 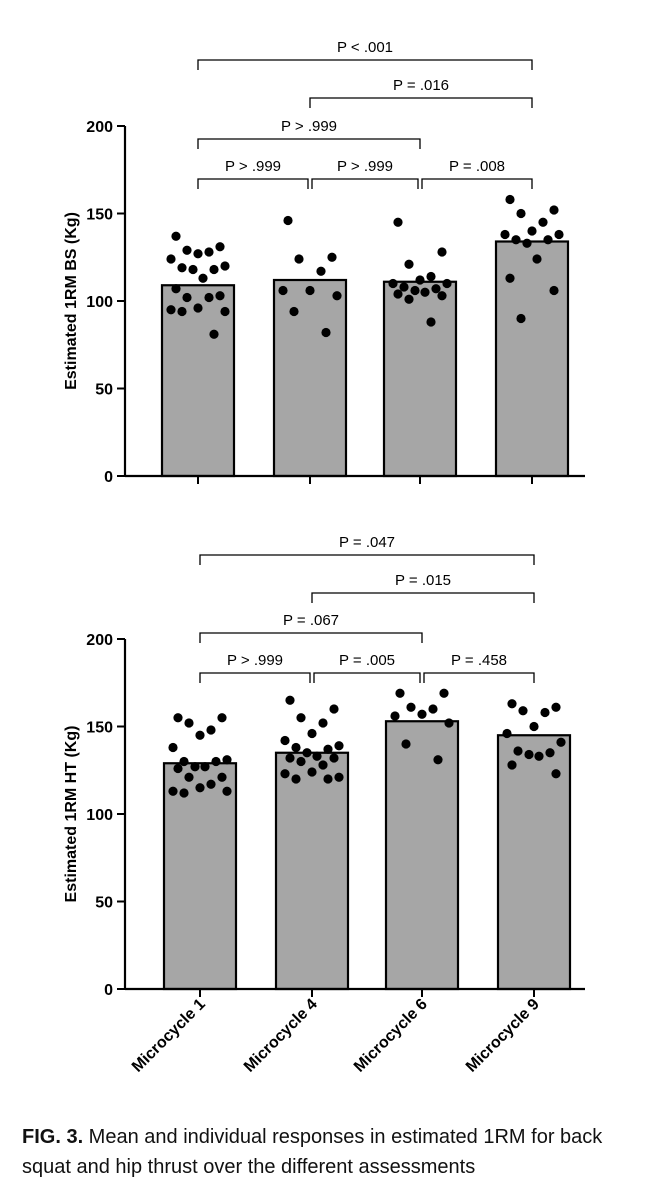 What do you see at coordinates (71, 301) in the screenshot?
I see `y-axis-label: Estimated 1RM BS (Kg)` at bounding box center [71, 301].